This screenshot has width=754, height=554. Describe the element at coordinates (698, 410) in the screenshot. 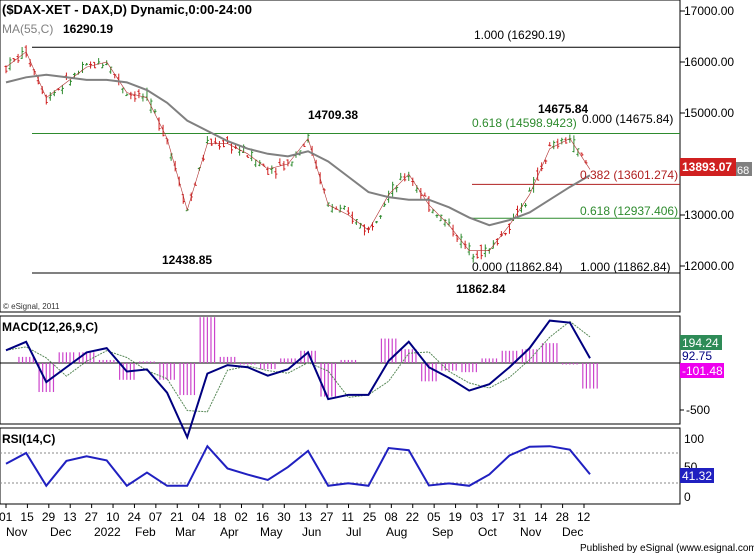

I see `macd-tick-neg500: -500` at that location.